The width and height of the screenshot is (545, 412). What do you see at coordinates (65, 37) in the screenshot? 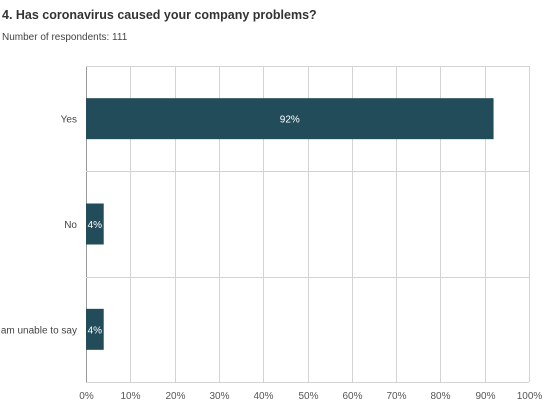
I see `chart-subtitle: Number of respondents: 111` at bounding box center [65, 37].